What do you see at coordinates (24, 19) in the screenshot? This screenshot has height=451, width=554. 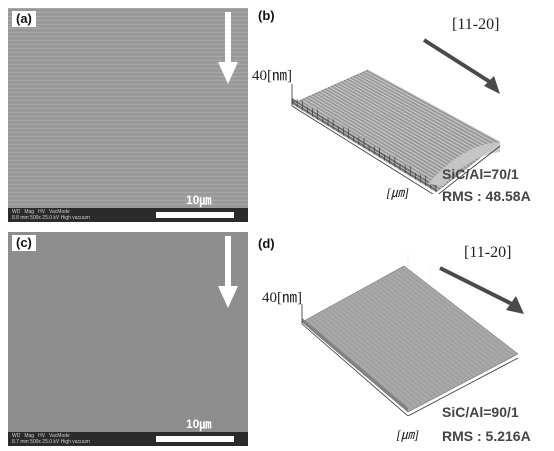 I see `panel-label-a: (a)` at bounding box center [24, 19].